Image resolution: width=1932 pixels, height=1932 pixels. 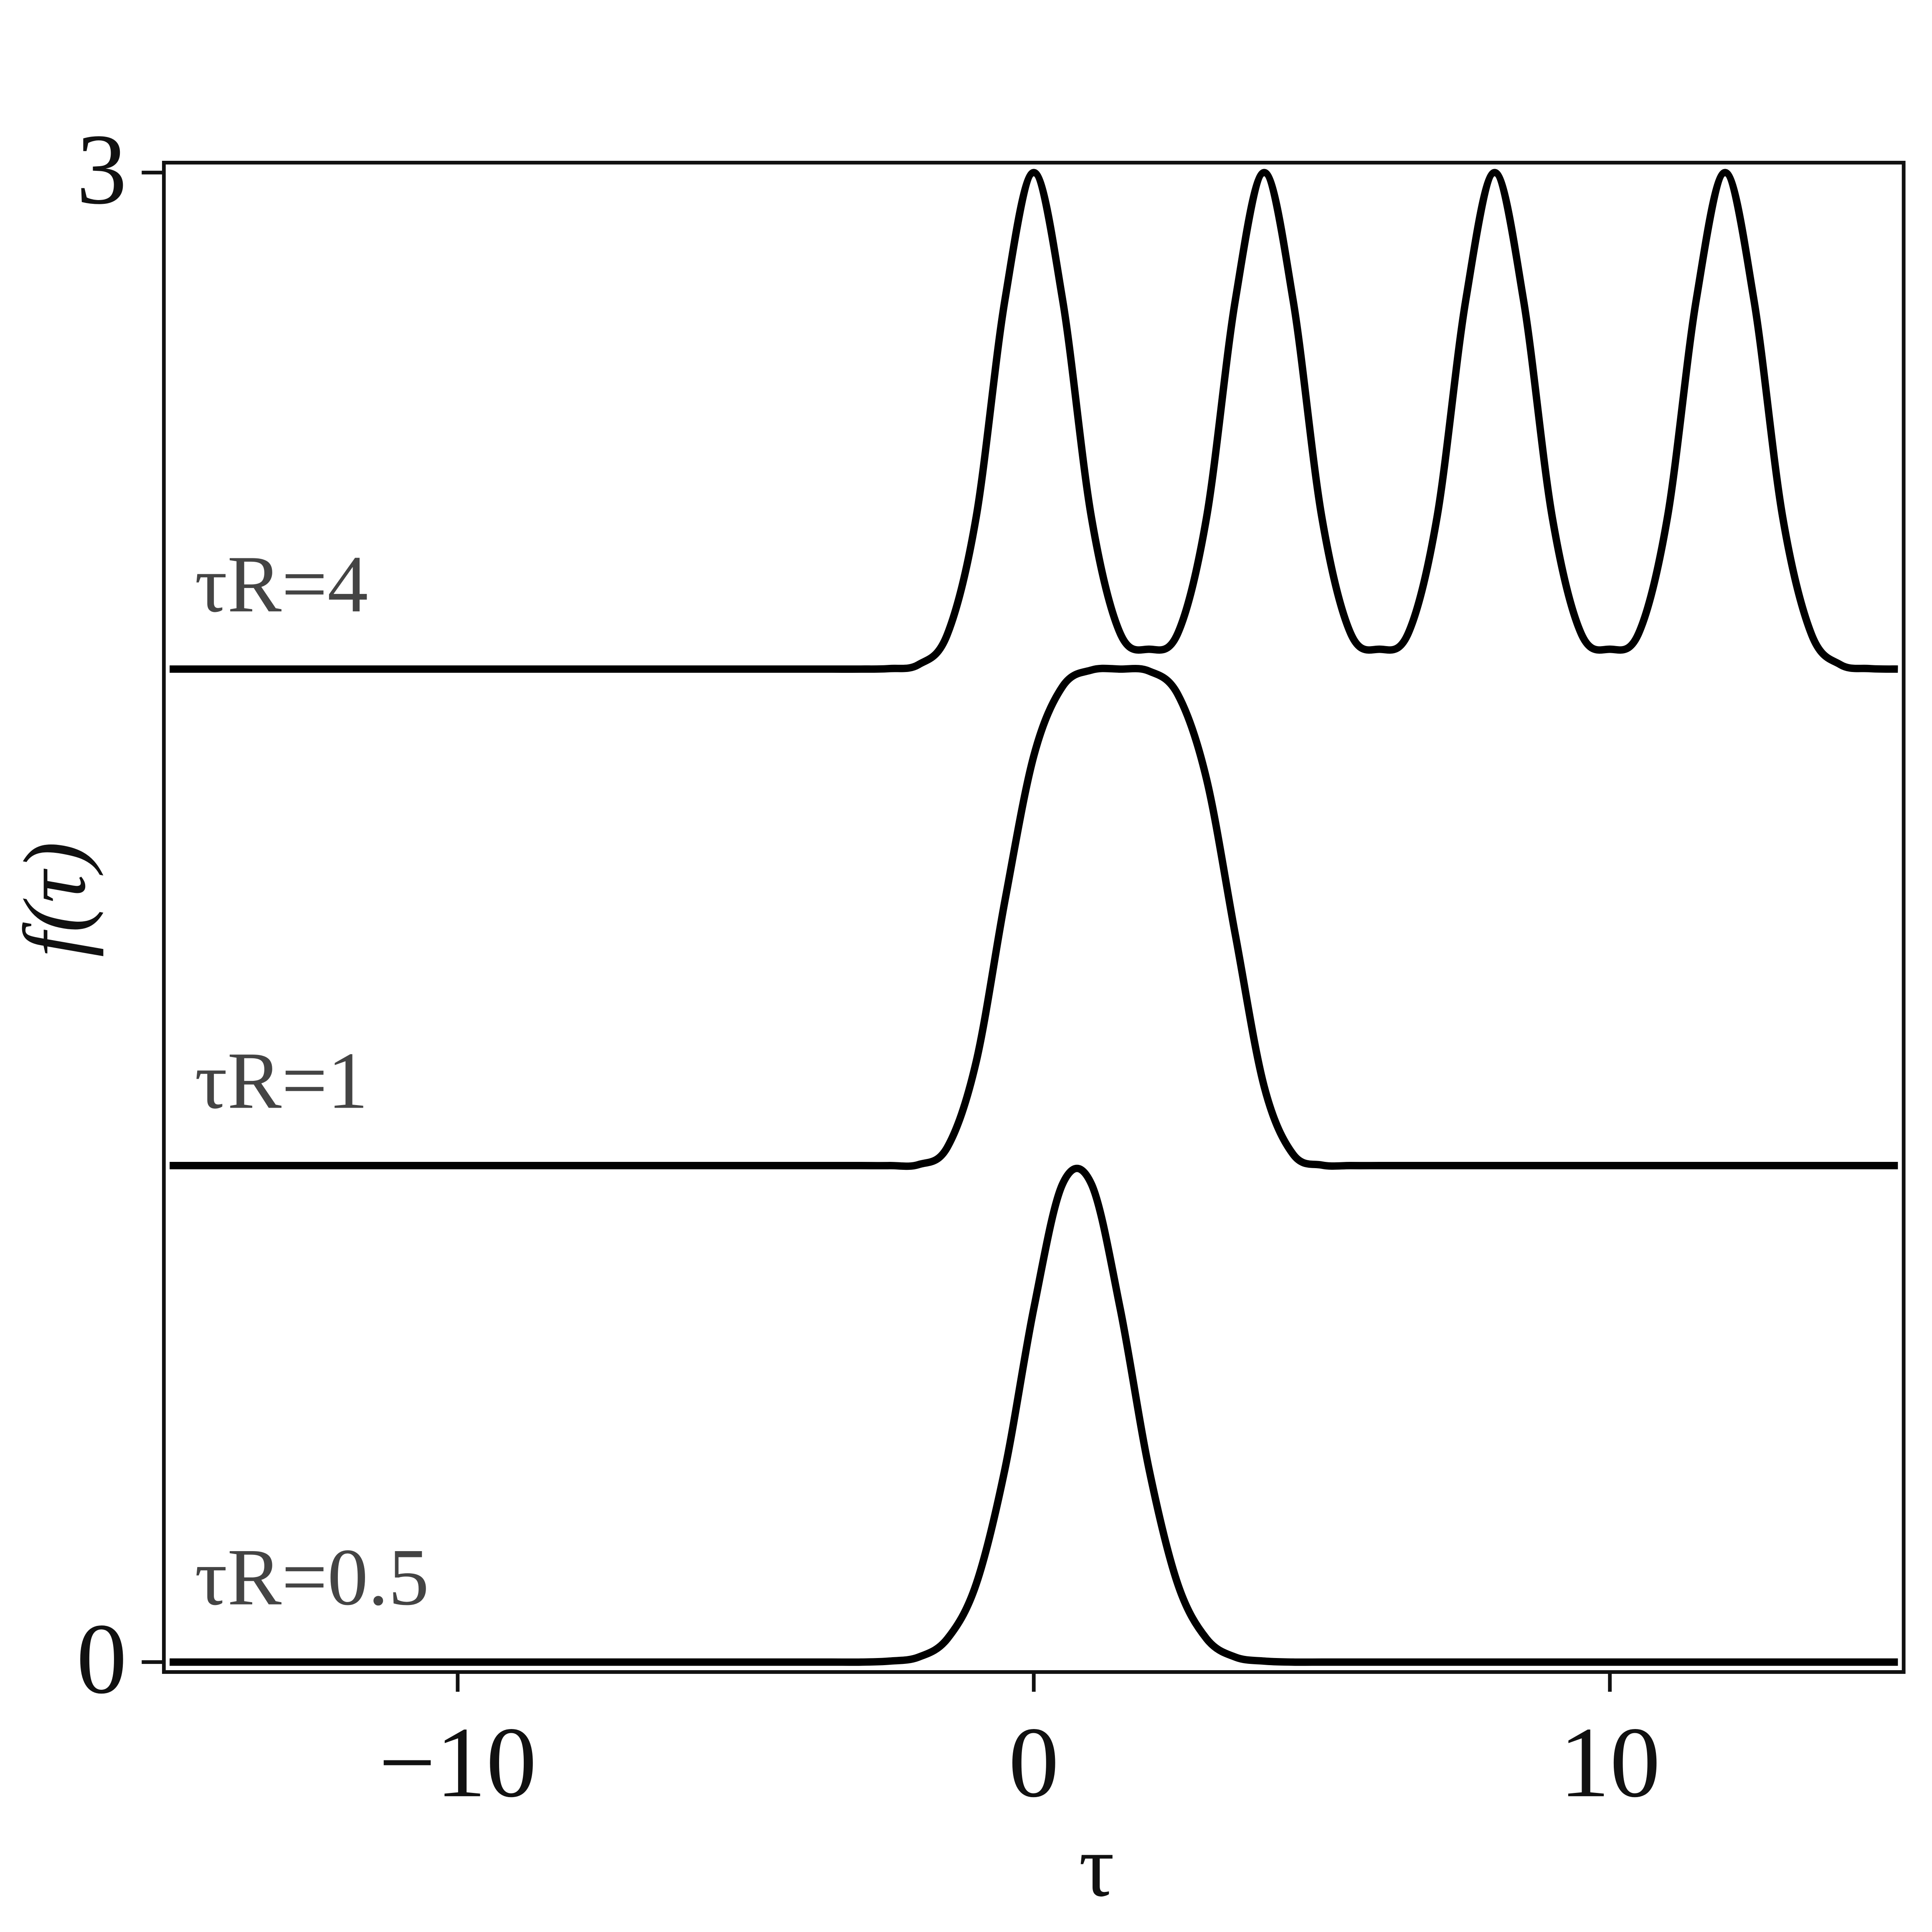 What do you see at coordinates (101, 1659) in the screenshot?
I see `y-tick-label: 0` at bounding box center [101, 1659].